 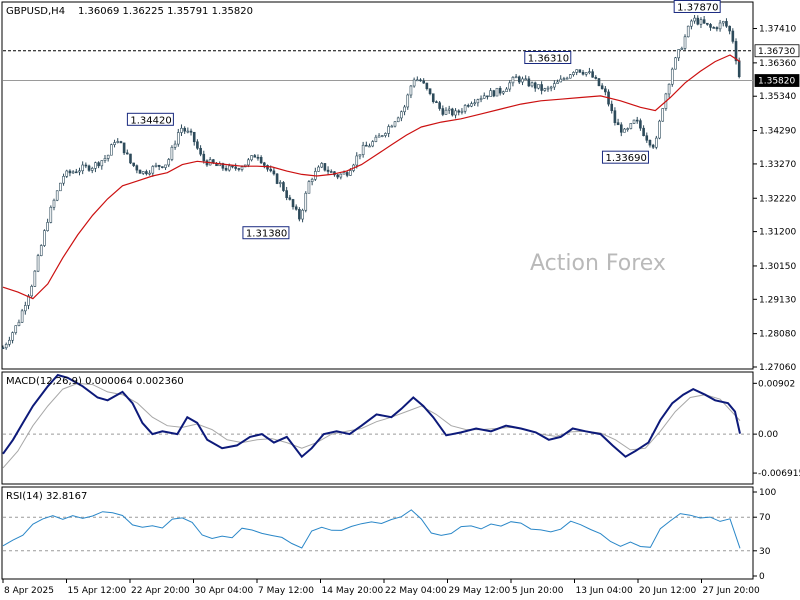 What do you see at coordinates (667, 591) in the screenshot?
I see `x-tick-label: 20 Jun 12:00` at bounding box center [667, 591].